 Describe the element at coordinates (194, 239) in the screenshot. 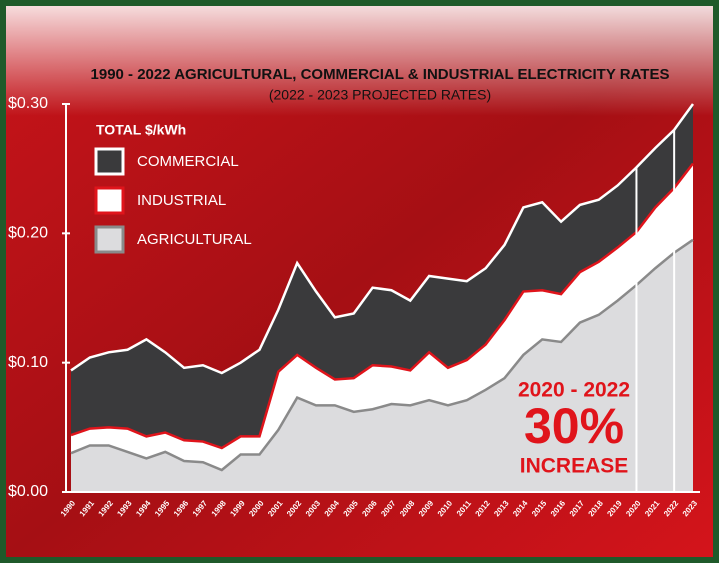

I see `legend-label: AGRICULTURAL` at that location.